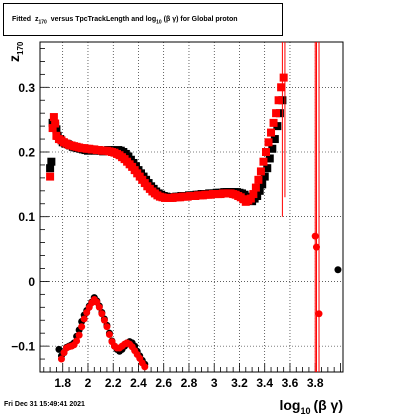 The height and width of the screenshot is (414, 400). I want to click on y-tick-label: 0.1, so click(26, 217).